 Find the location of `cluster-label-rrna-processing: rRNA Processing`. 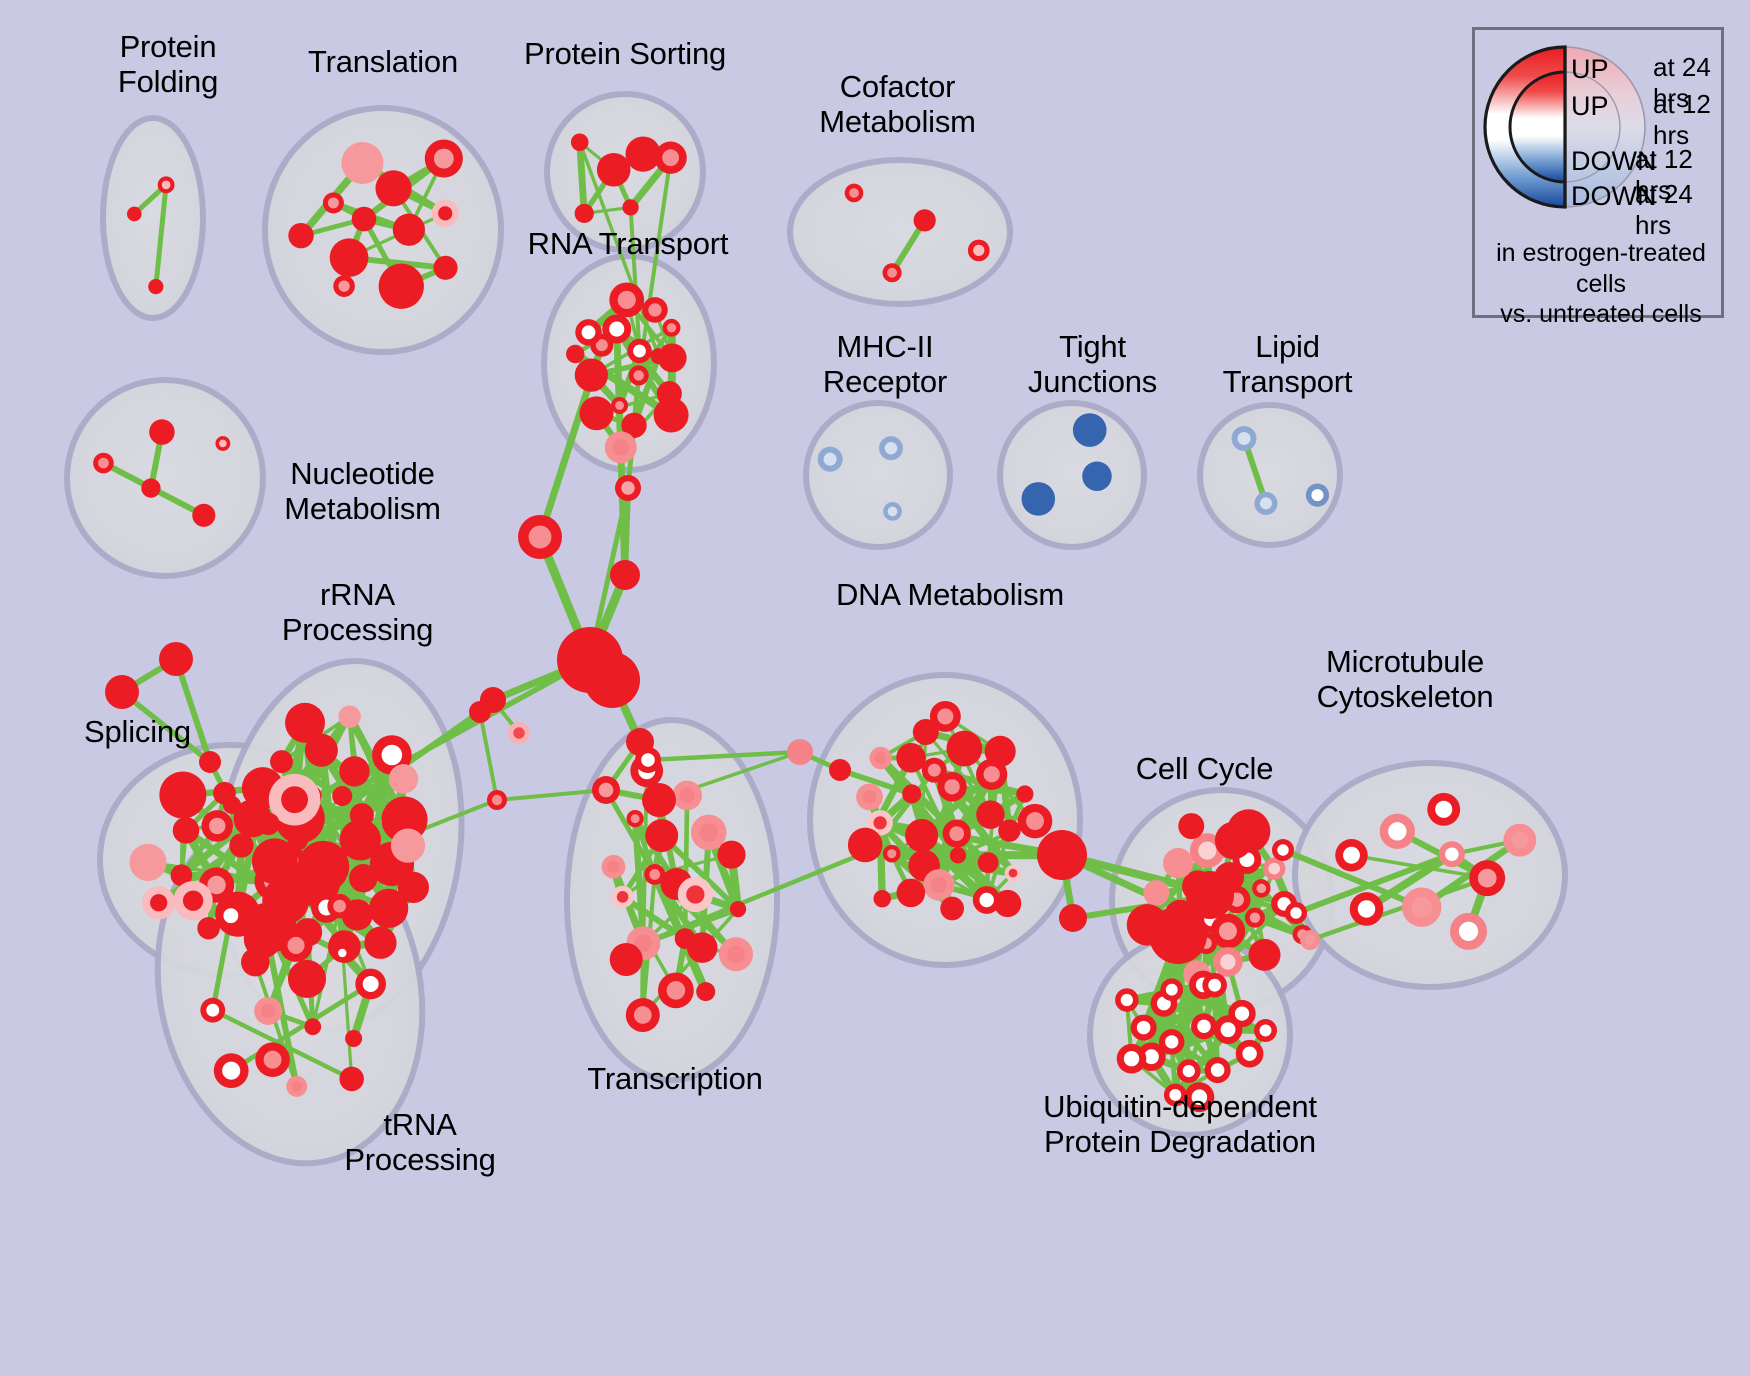

cluster-label-rrna-processing: rRNA Processing is located at coordinates (357, 612).